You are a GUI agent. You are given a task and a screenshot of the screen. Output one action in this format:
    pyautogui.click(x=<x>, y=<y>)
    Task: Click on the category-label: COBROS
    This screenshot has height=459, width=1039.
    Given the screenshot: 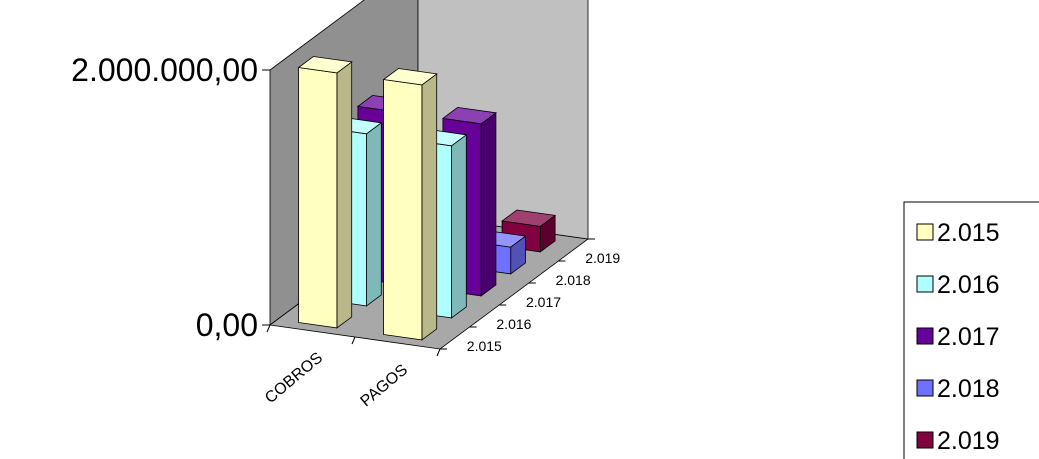 What is the action you would take?
    pyautogui.click(x=294, y=378)
    